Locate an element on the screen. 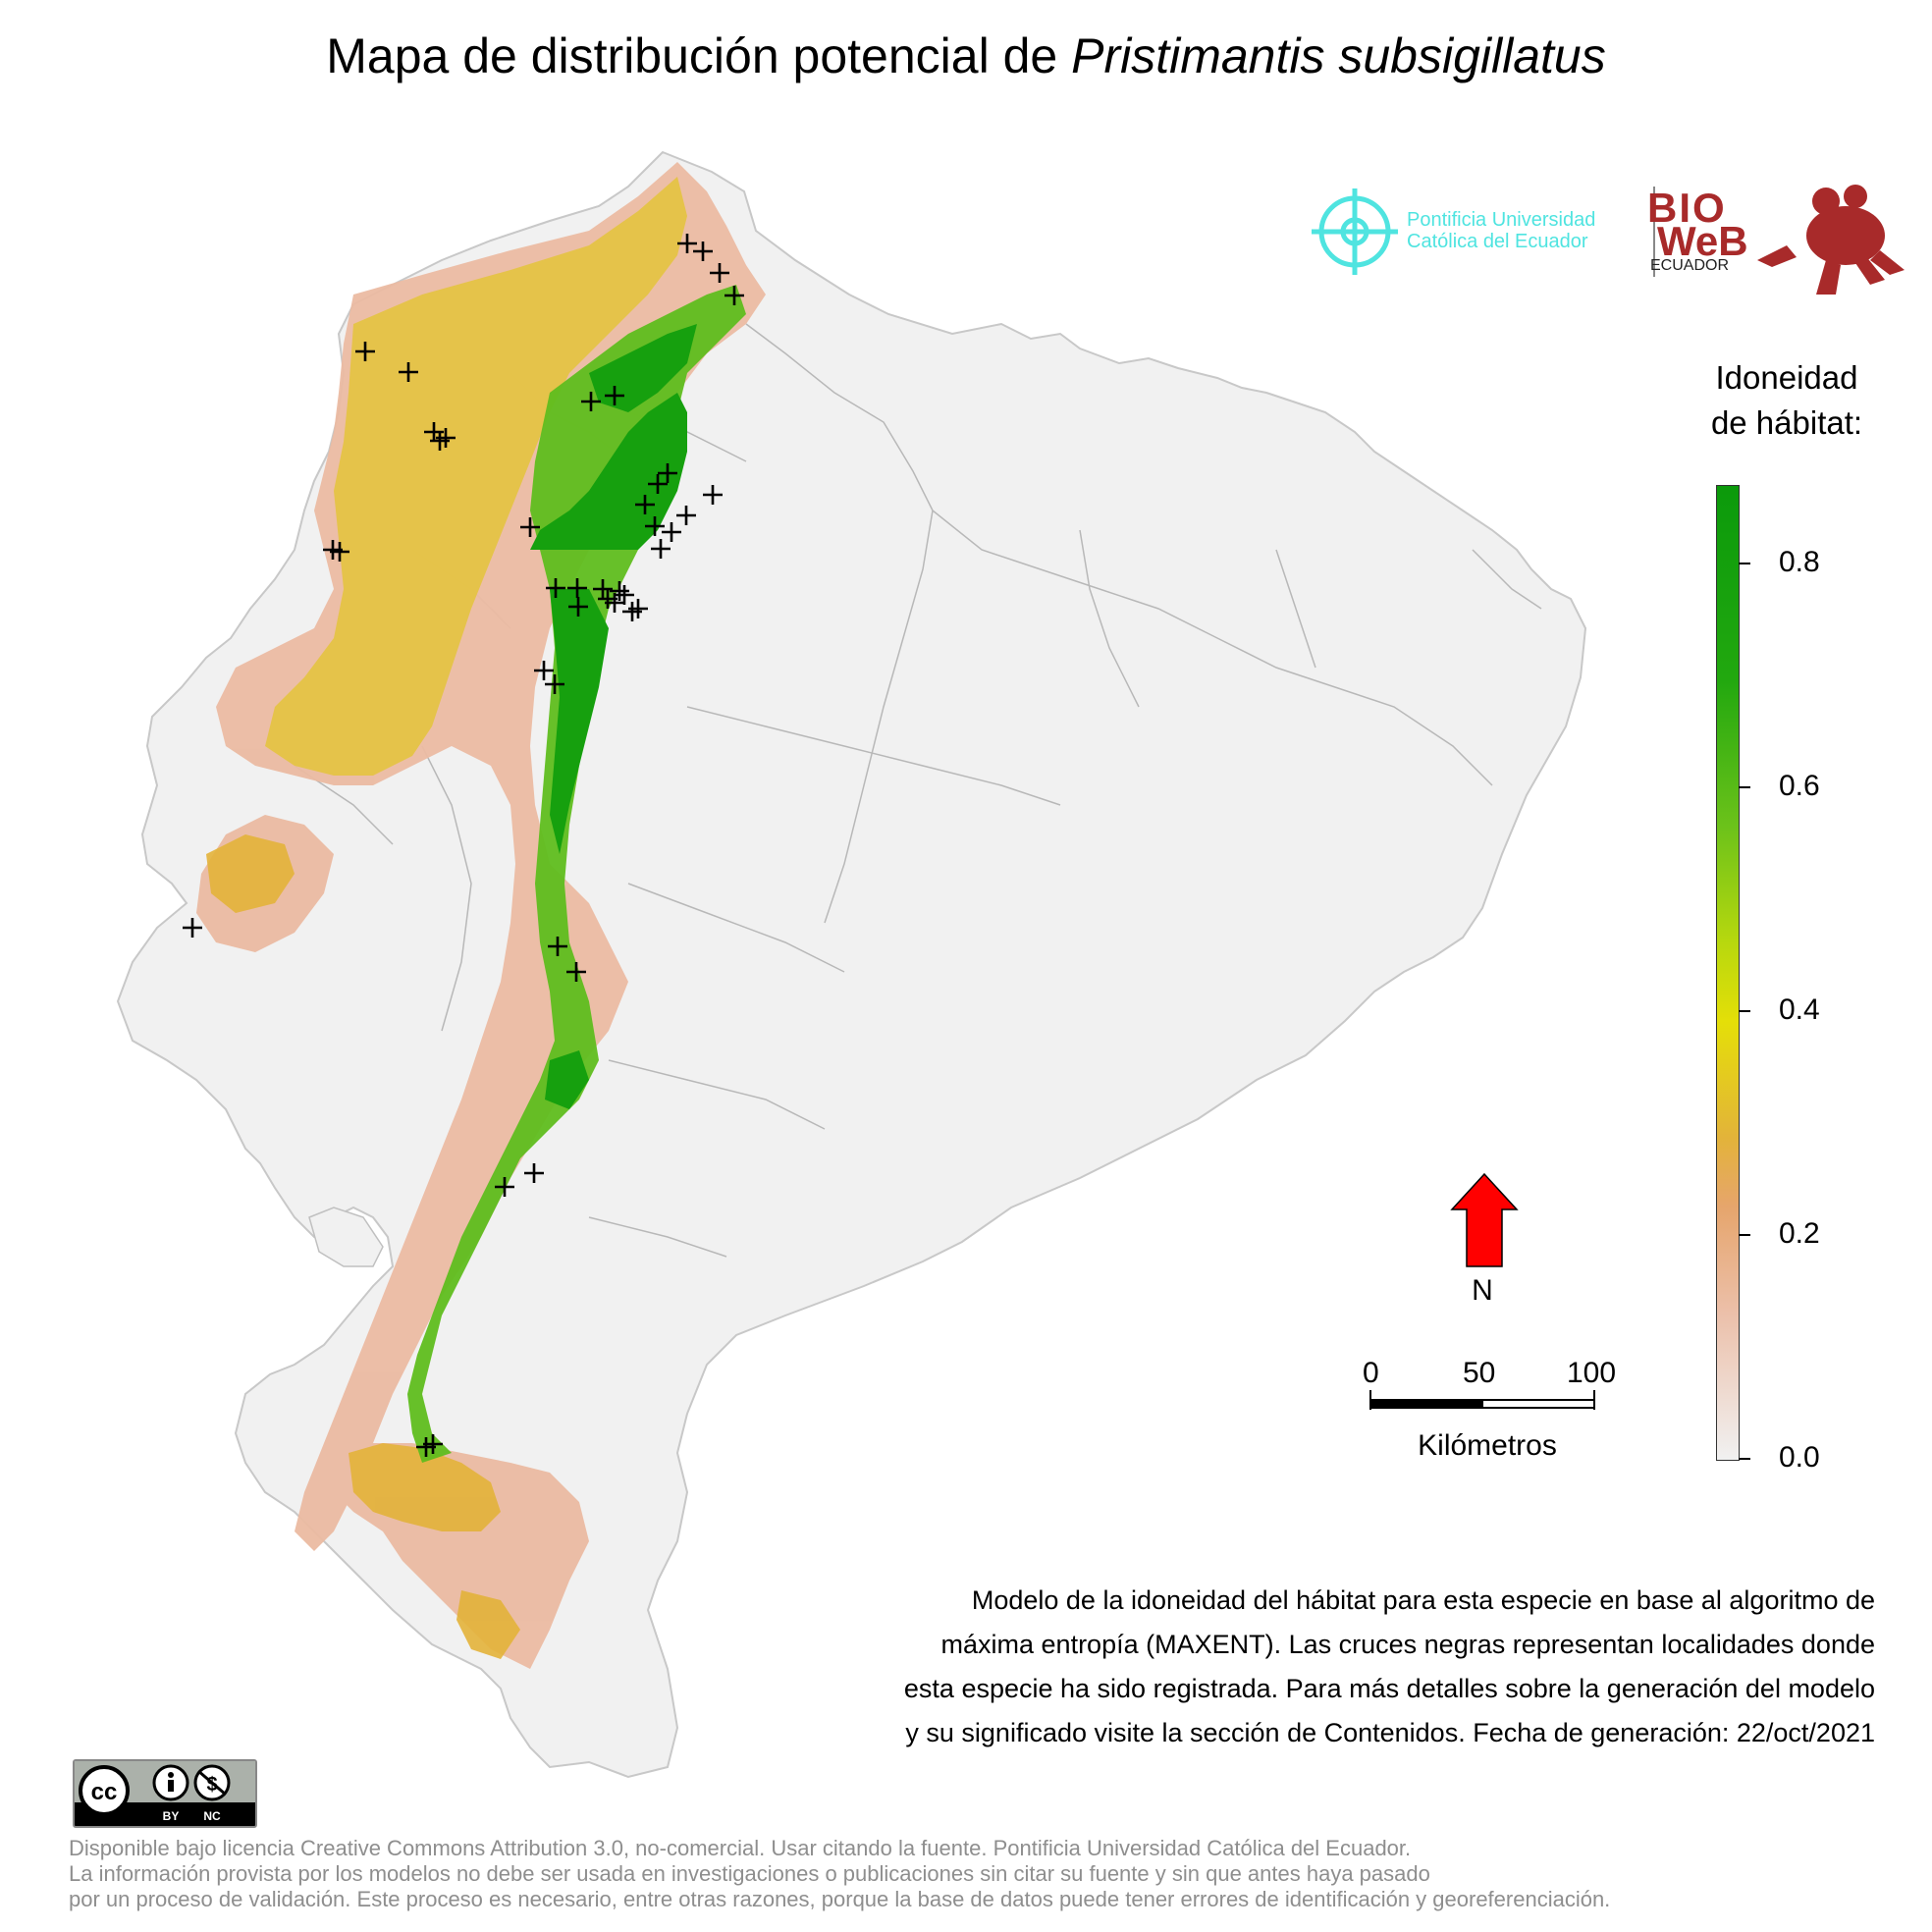 The image size is (1932, 1932). puce-logo-icon is located at coordinates (1355, 231).